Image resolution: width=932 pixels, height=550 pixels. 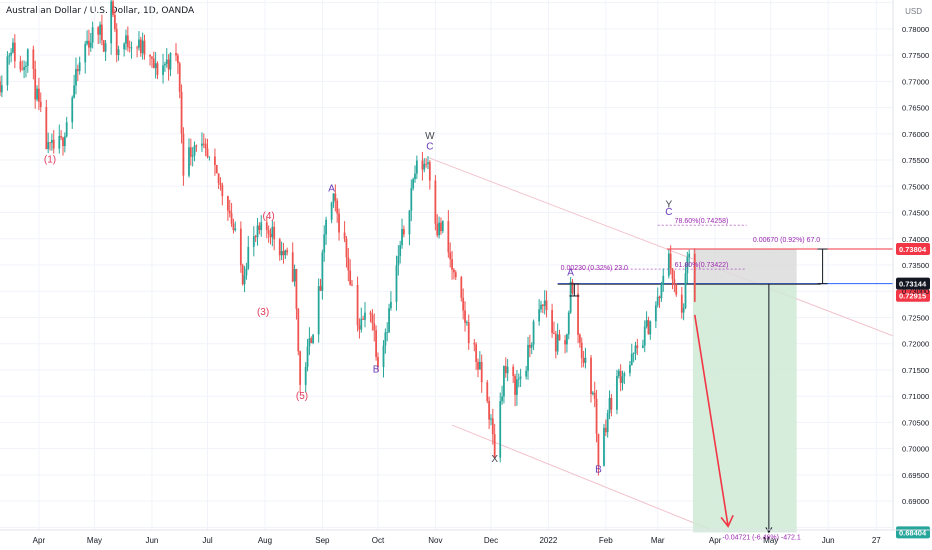 I want to click on wave-label: W, so click(x=430, y=136).